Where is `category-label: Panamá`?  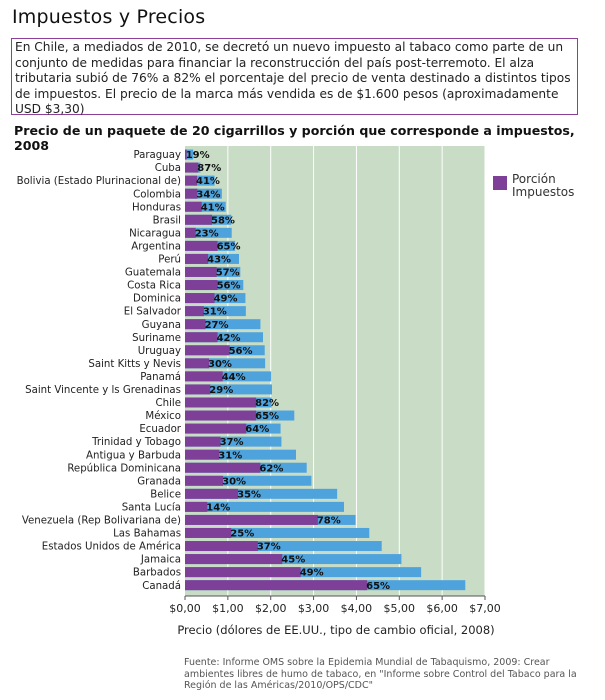 category-label: Panamá is located at coordinates (160, 377).